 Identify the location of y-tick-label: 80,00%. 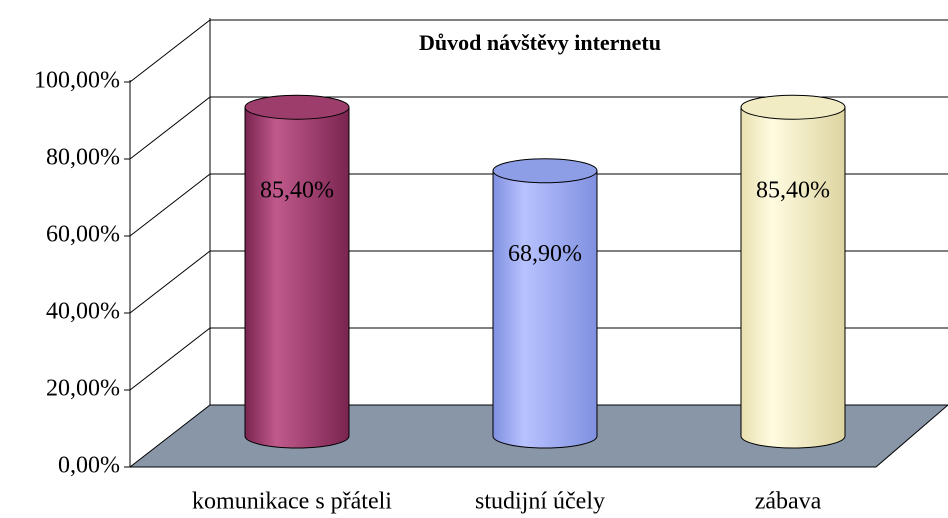
(83, 158).